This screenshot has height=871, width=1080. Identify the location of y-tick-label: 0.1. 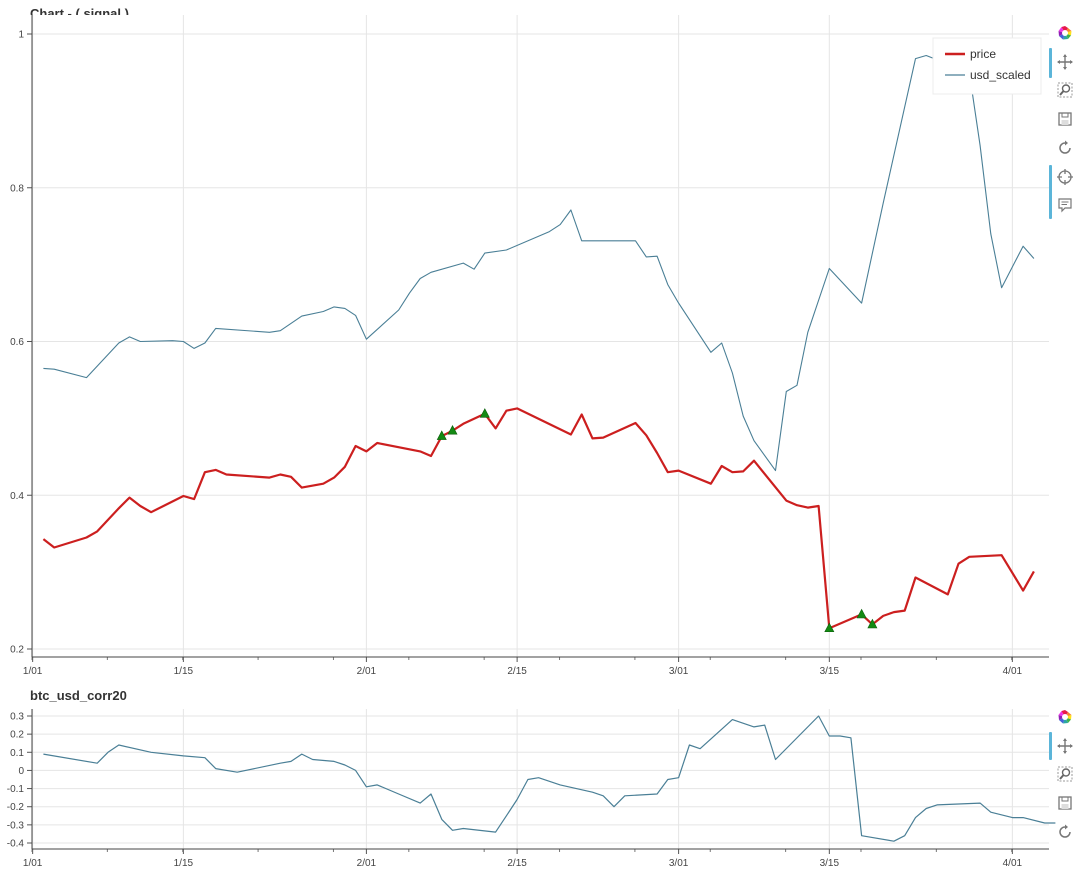
(17, 753).